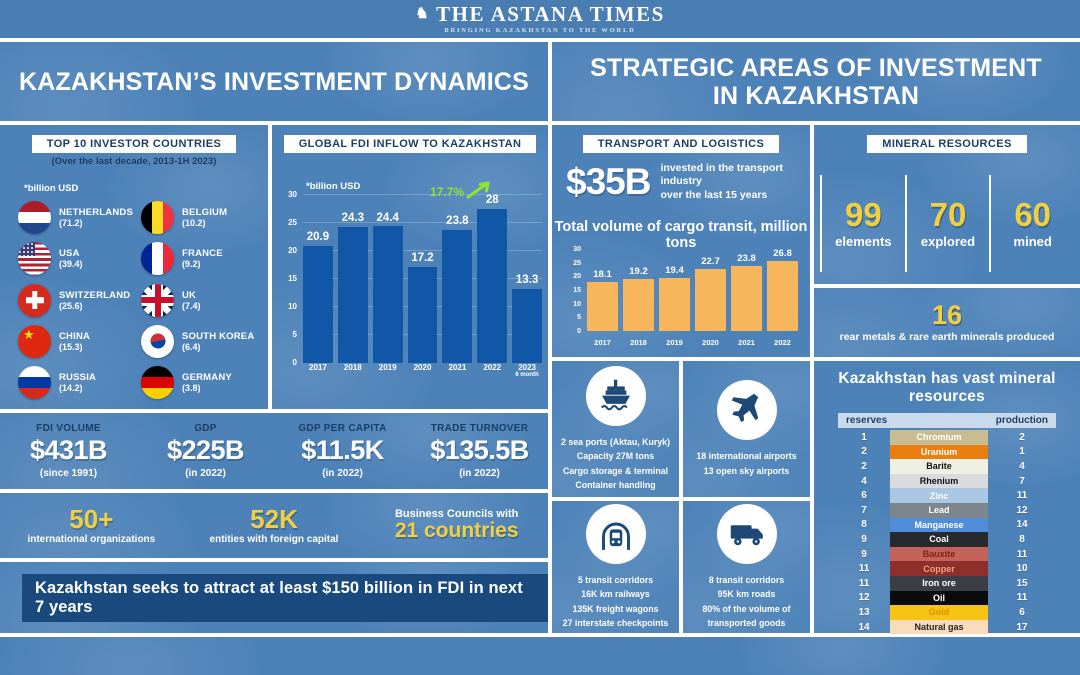 This screenshot has width=1080, height=675. What do you see at coordinates (1022, 583) in the screenshot?
I see `production-rank: 15` at bounding box center [1022, 583].